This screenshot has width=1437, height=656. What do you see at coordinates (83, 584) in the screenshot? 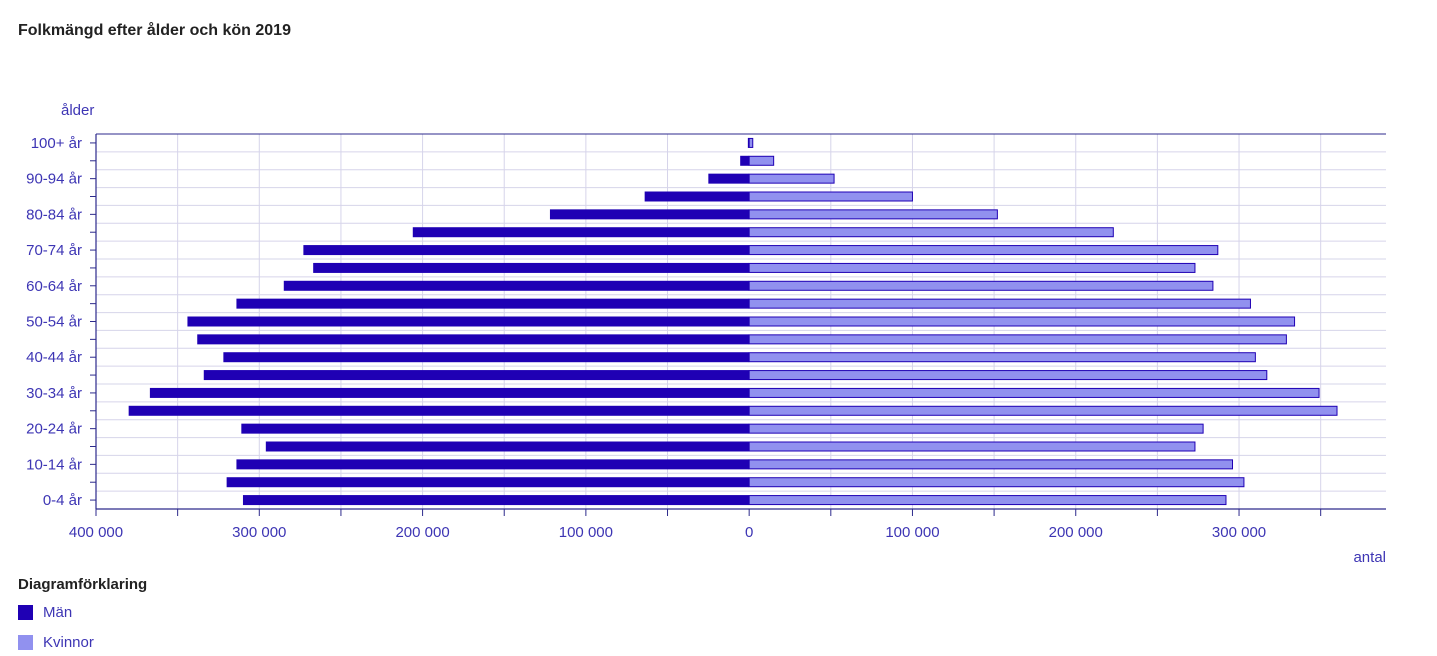
I see `legend-title: Diagramförklaring` at bounding box center [83, 584].